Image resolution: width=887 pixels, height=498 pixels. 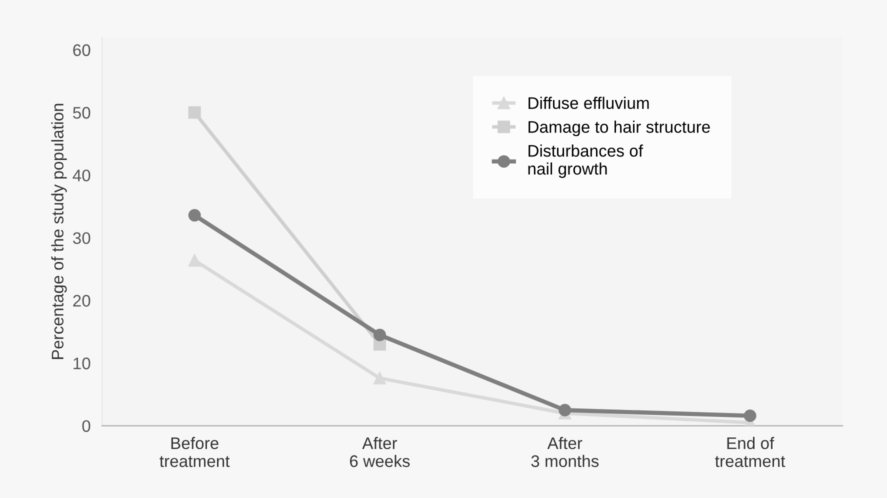 What do you see at coordinates (619, 128) in the screenshot?
I see `legend-label: Damage to hair structure` at bounding box center [619, 128].